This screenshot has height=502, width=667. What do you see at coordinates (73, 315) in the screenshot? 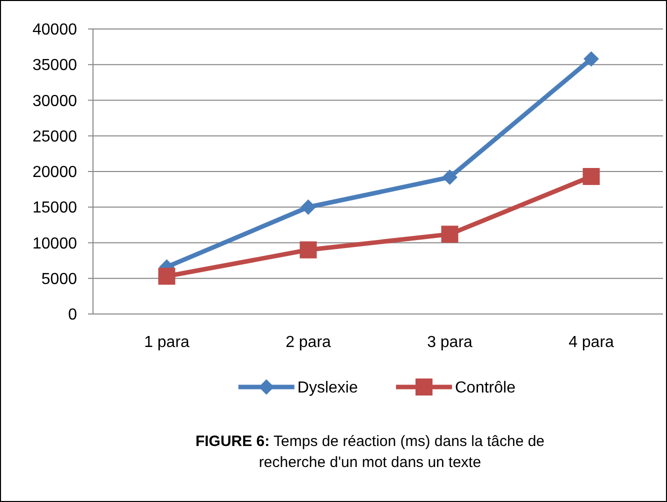
I see `y-tick-label: 0` at bounding box center [73, 315].